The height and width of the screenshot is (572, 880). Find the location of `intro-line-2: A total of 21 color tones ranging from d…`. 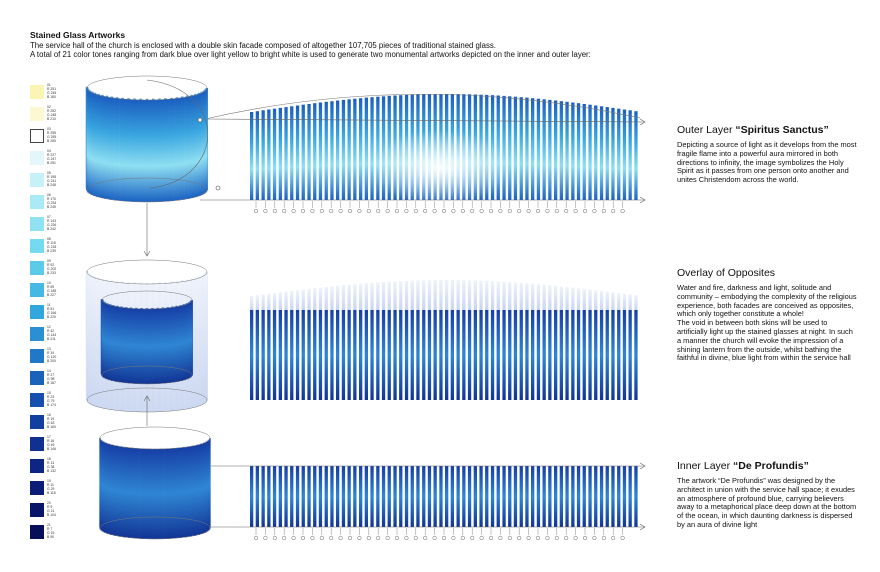

intro-line-2: A total of 21 color tones ranging from d… is located at coordinates (310, 54).